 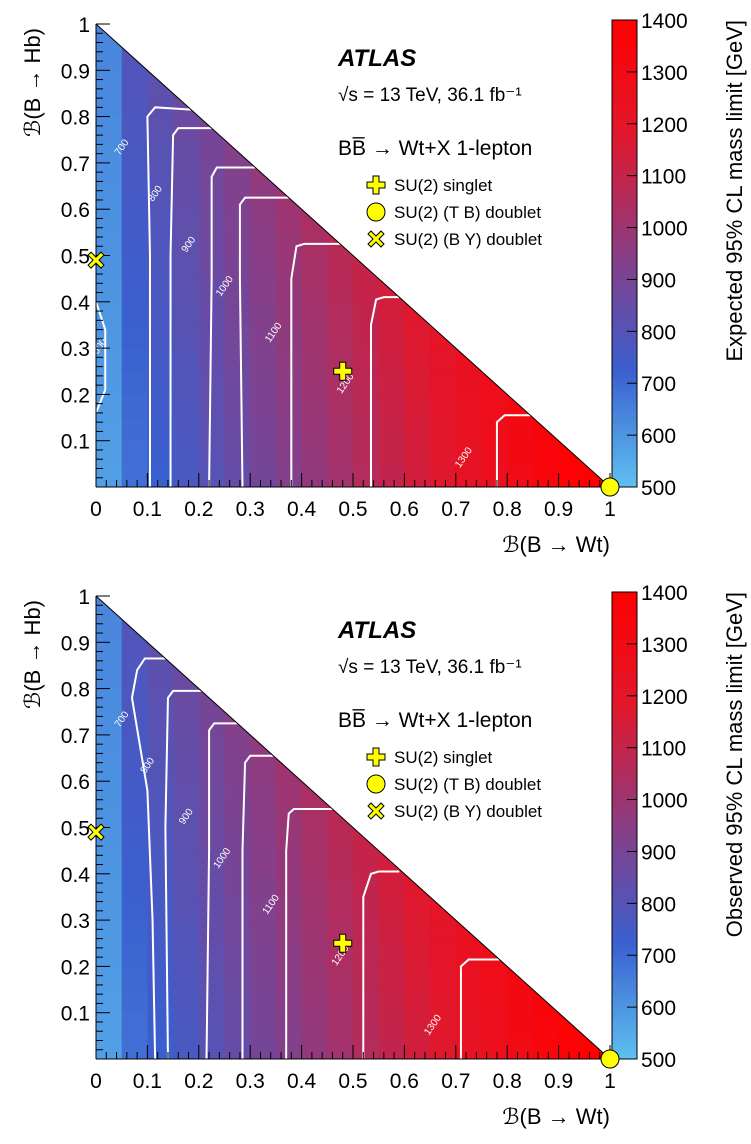 What do you see at coordinates (75, 395) in the screenshot?
I see `y-tick-label: 0.2` at bounding box center [75, 395].